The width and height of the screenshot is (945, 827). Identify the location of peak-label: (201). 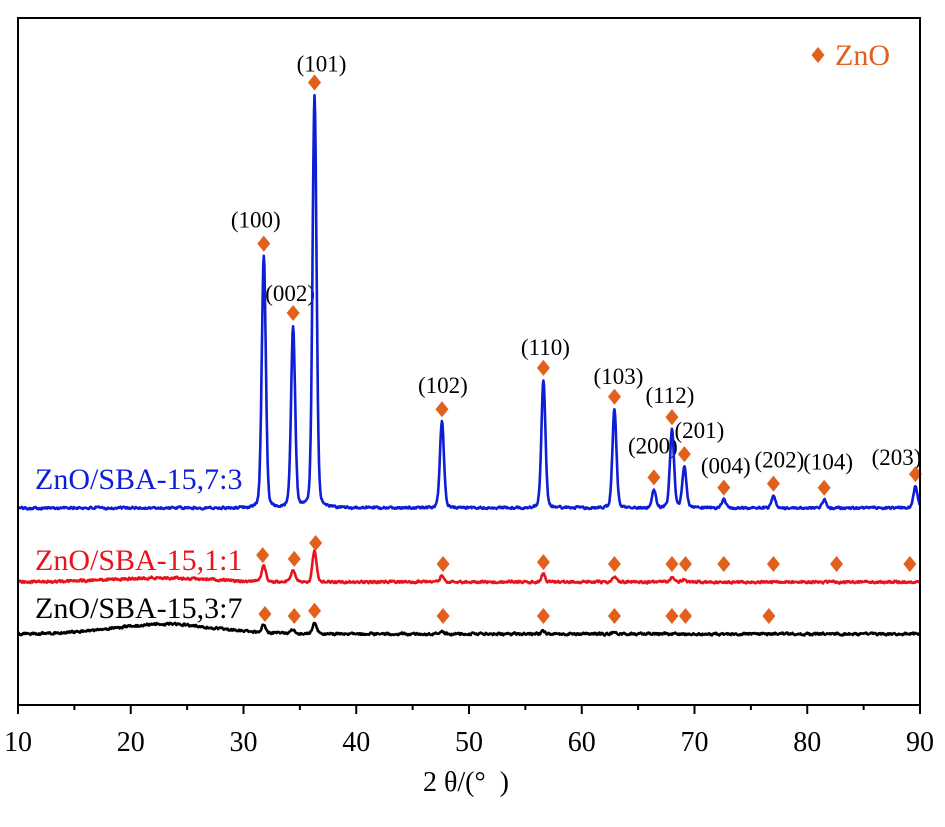
(699, 430).